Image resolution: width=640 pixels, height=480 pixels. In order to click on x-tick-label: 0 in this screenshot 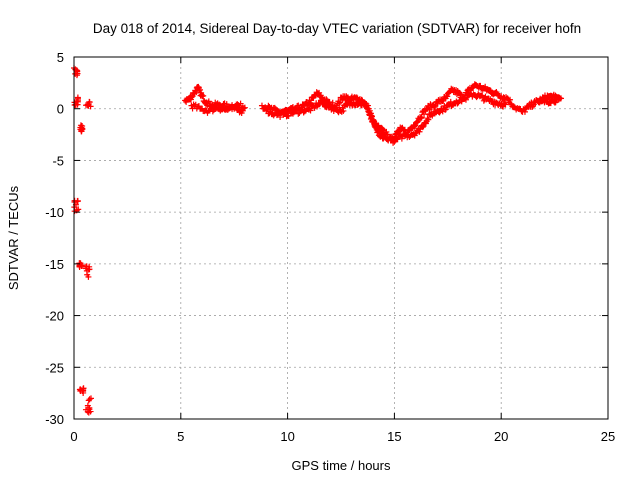, I will do `click(73, 436)`.